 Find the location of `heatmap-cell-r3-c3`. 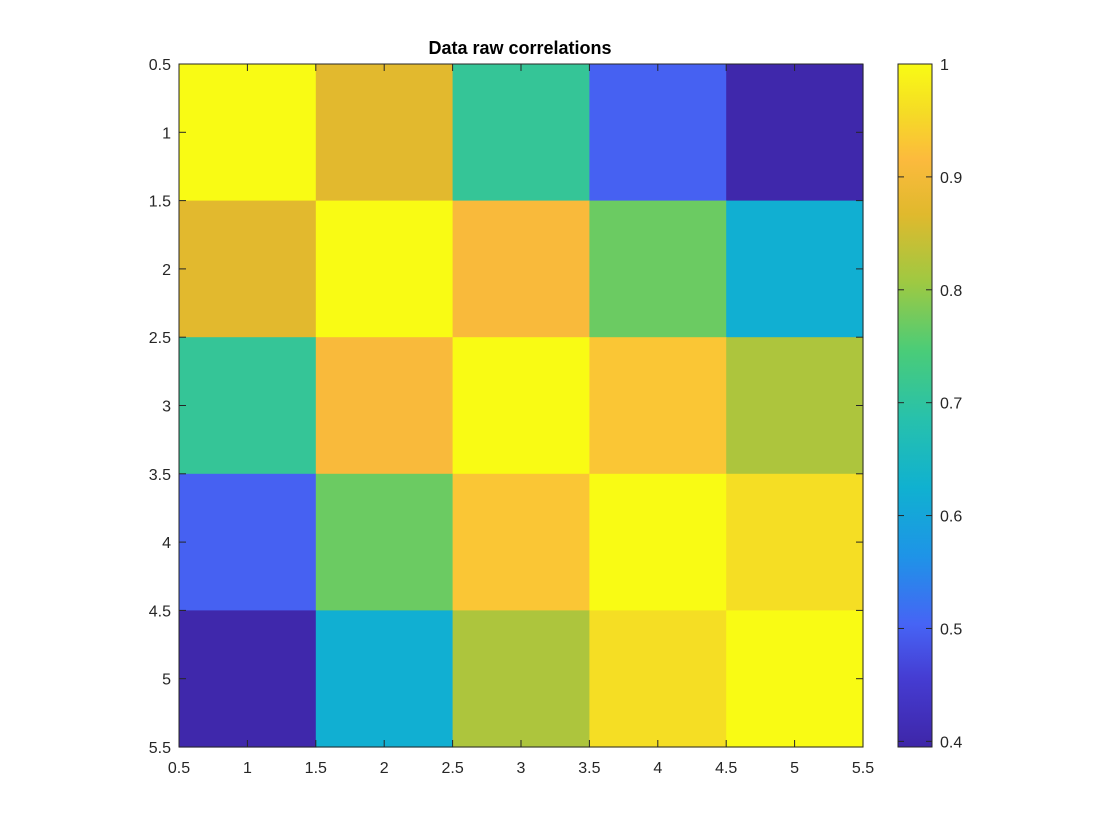

heatmap-cell-r3-c3 is located at coordinates (521, 406).